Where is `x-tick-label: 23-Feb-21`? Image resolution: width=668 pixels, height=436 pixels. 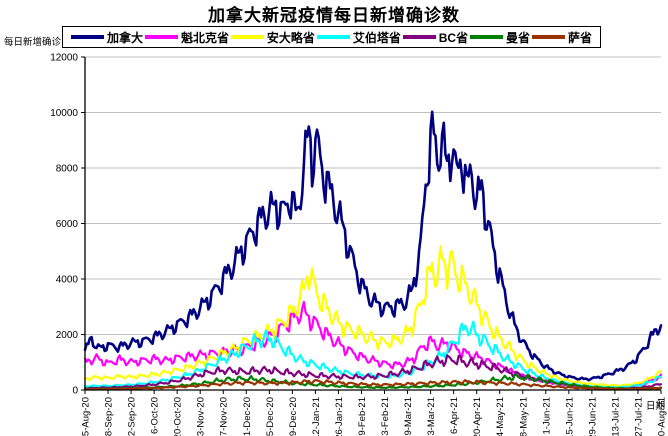
x-tick-label: 23-Feb-21 is located at coordinates (385, 416).